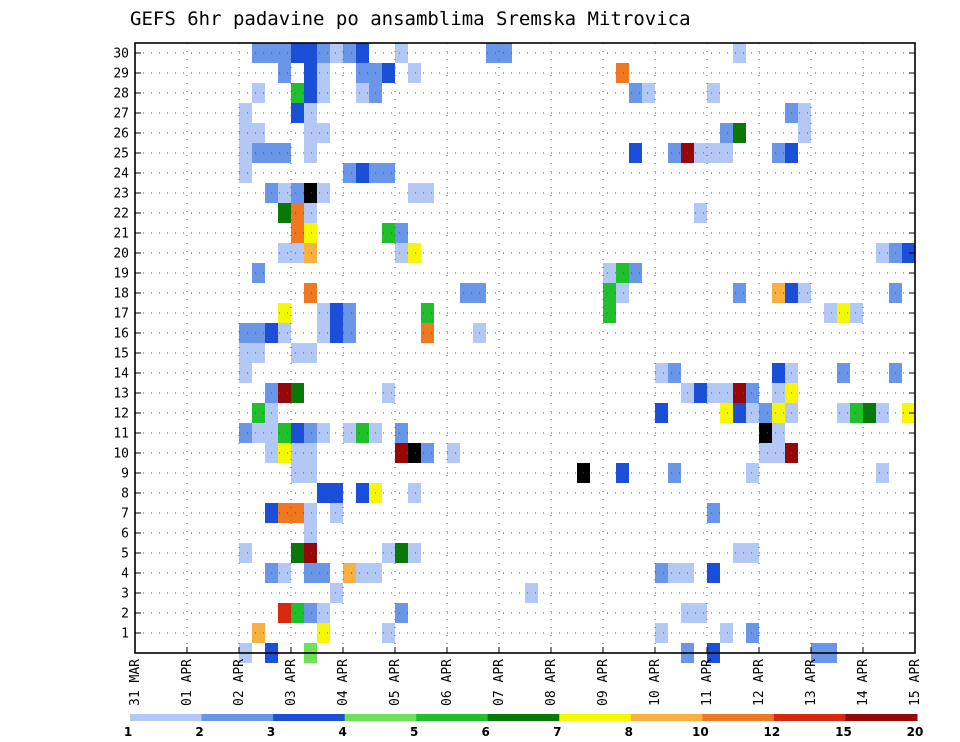 The image size is (960, 742). Describe the element at coordinates (121, 394) in the screenshot. I see `y-tick-label: 13` at that location.